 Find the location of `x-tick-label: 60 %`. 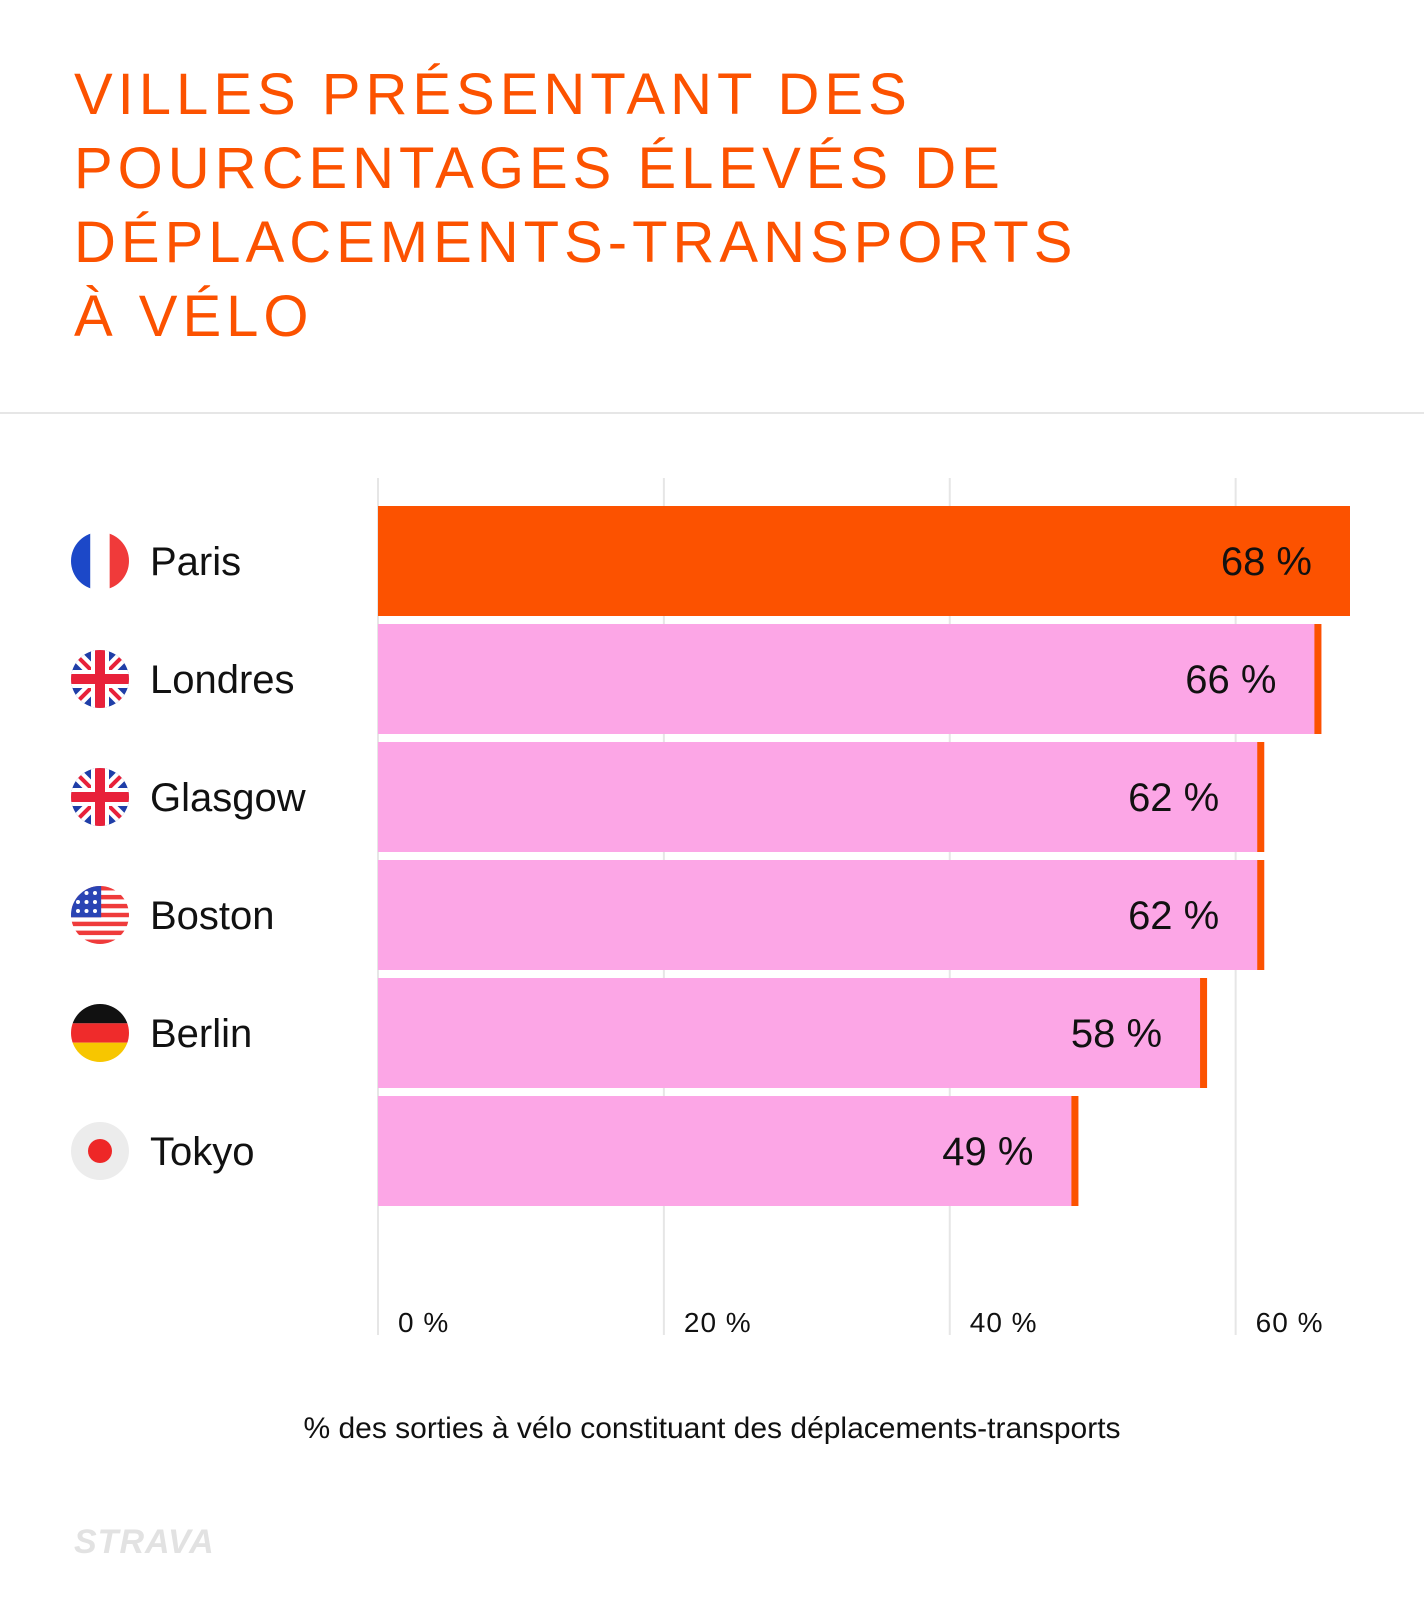

x-tick-label: 60 % is located at coordinates (1290, 1322).